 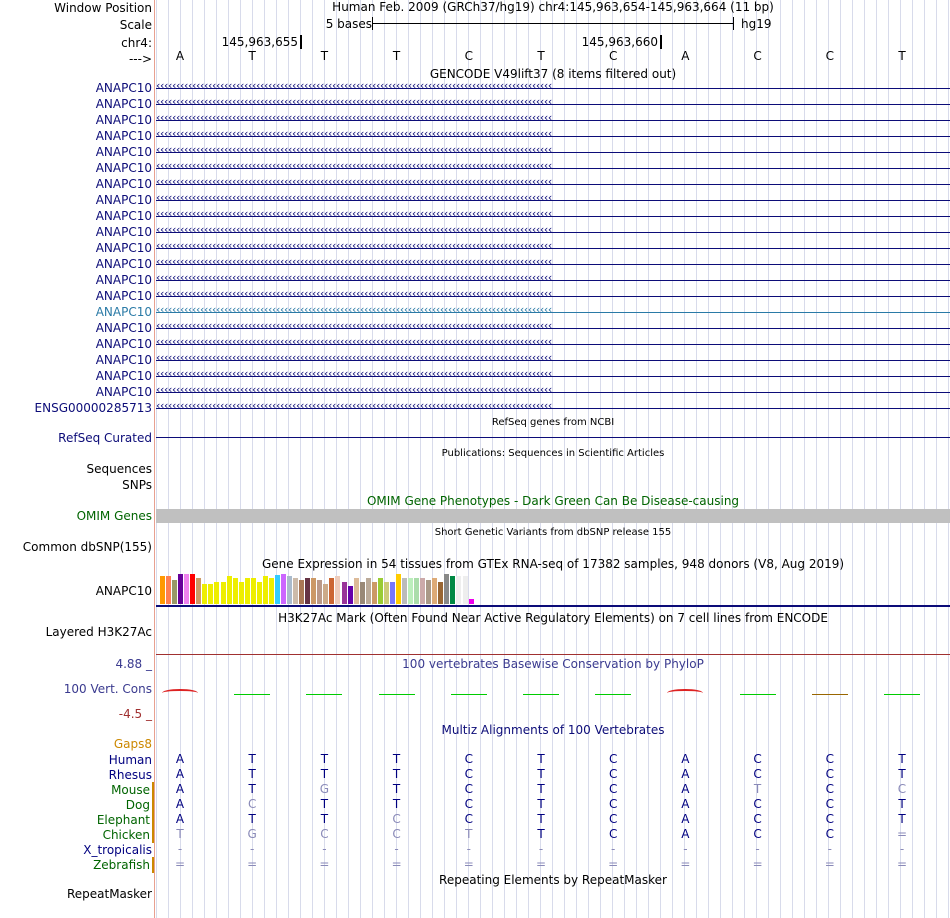 I want to click on species-label: Elephant, so click(x=125, y=820).